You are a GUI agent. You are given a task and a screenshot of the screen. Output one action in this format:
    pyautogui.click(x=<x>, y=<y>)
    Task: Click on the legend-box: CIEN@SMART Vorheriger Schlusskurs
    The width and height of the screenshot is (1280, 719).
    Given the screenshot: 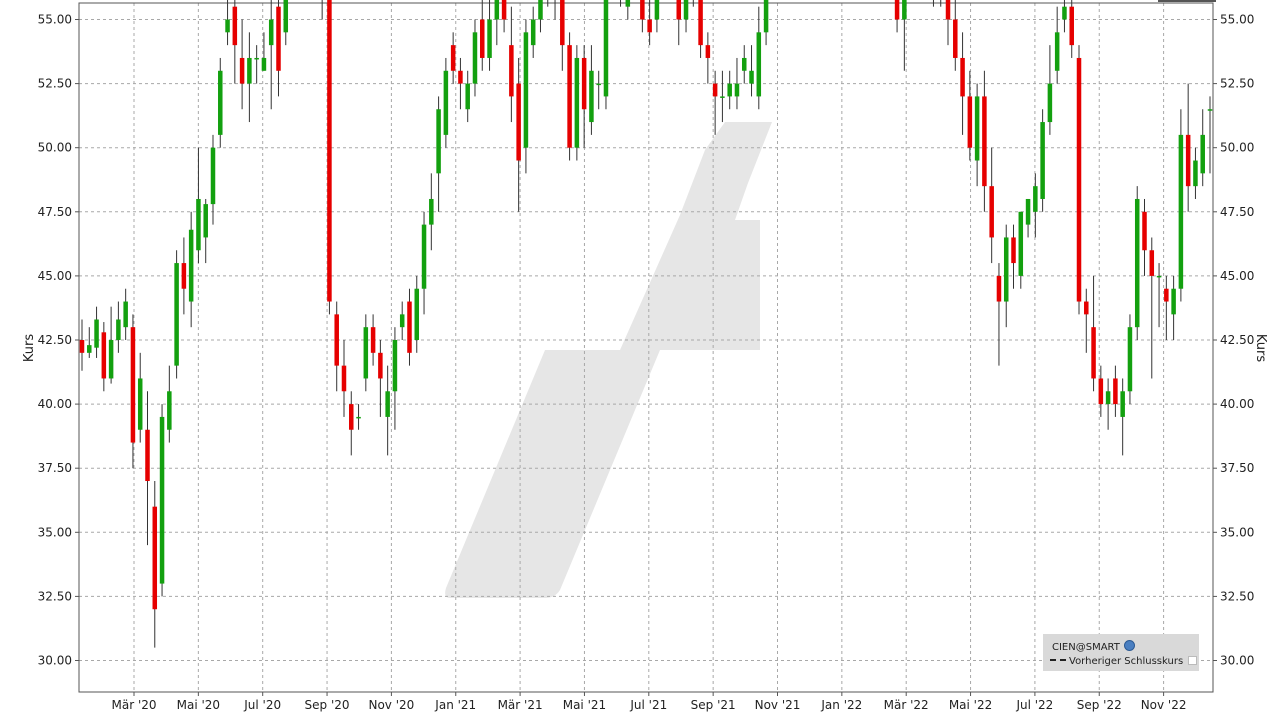 What is the action you would take?
    pyautogui.click(x=1121, y=652)
    